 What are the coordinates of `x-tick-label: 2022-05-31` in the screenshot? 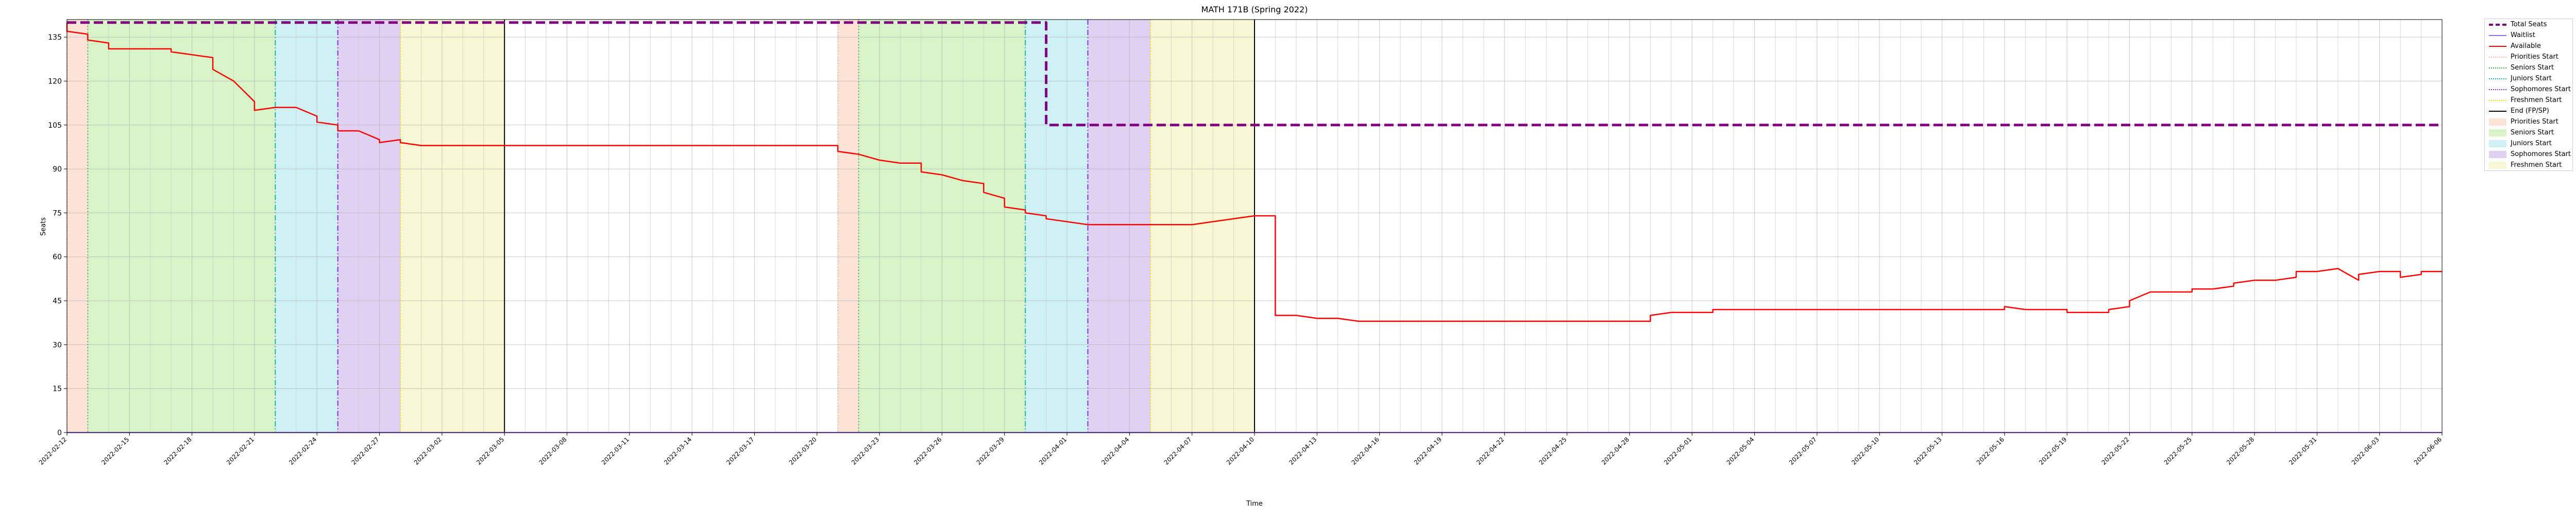 It's located at (2302, 451).